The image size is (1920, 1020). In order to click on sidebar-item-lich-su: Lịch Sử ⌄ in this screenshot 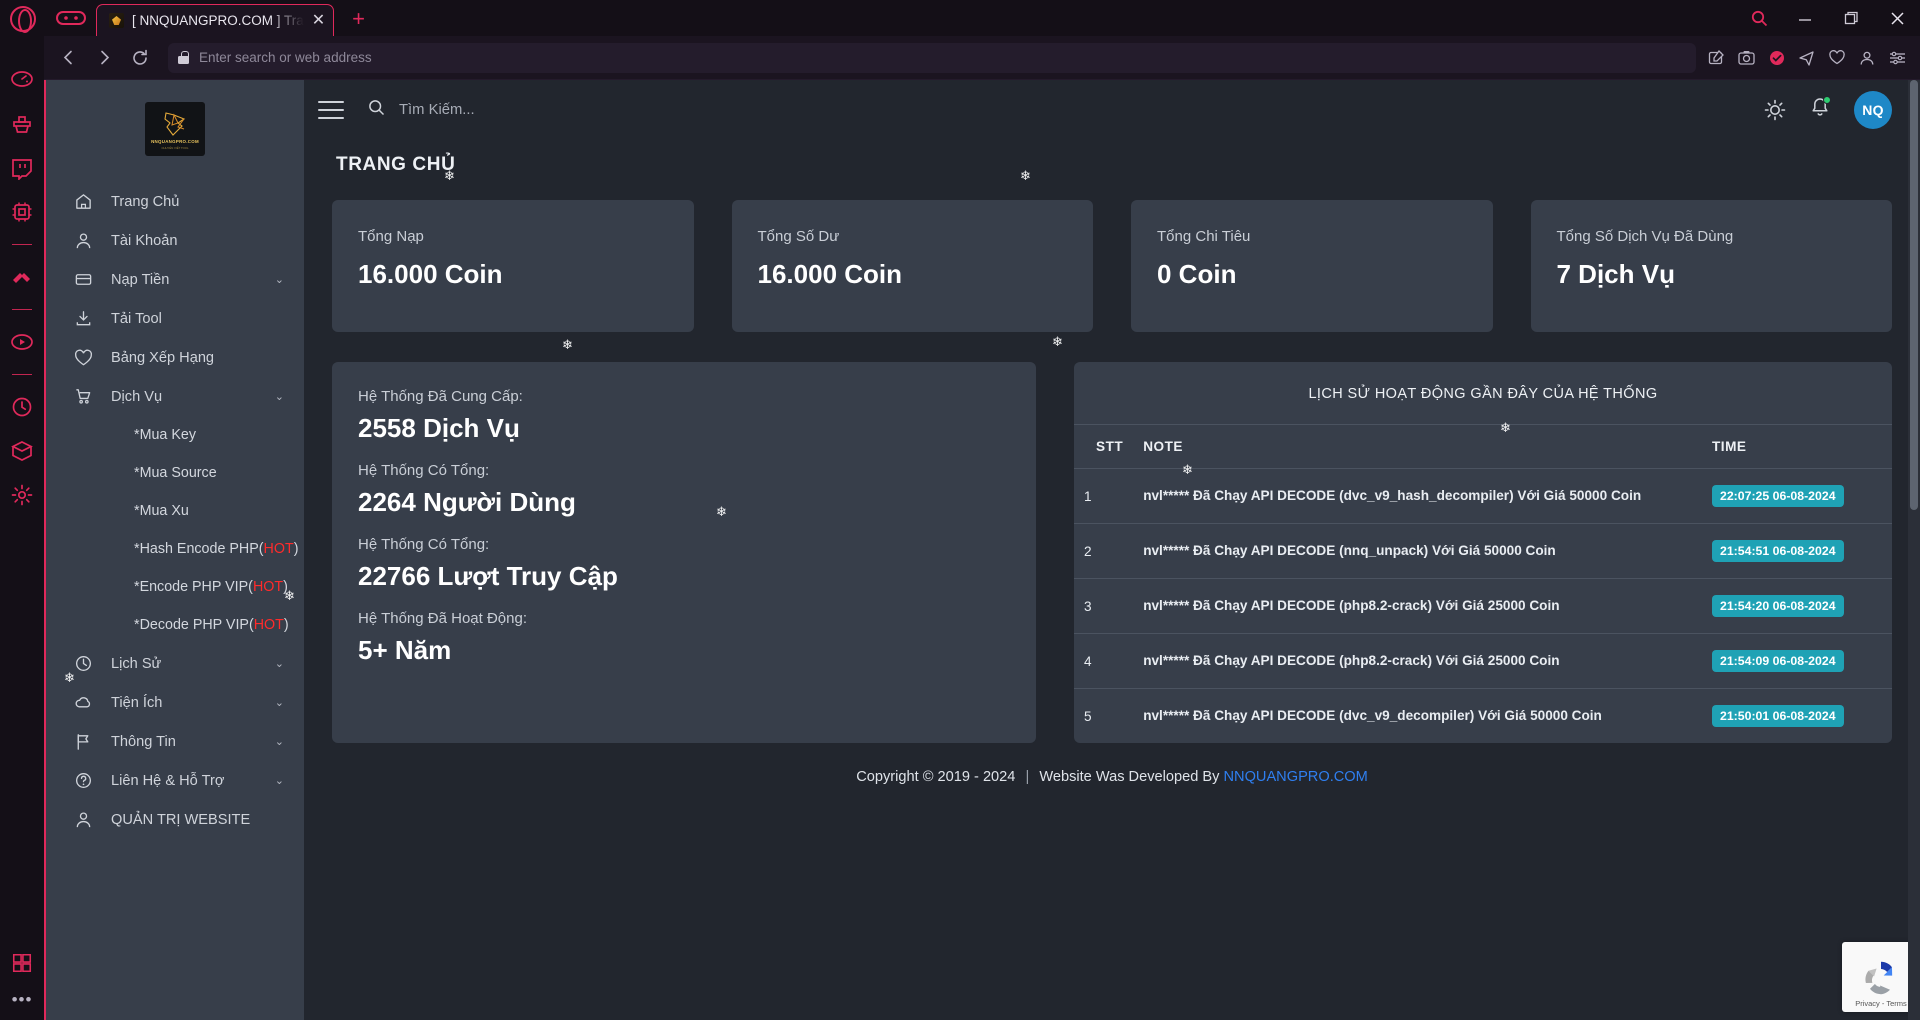, I will do `click(175, 663)`.